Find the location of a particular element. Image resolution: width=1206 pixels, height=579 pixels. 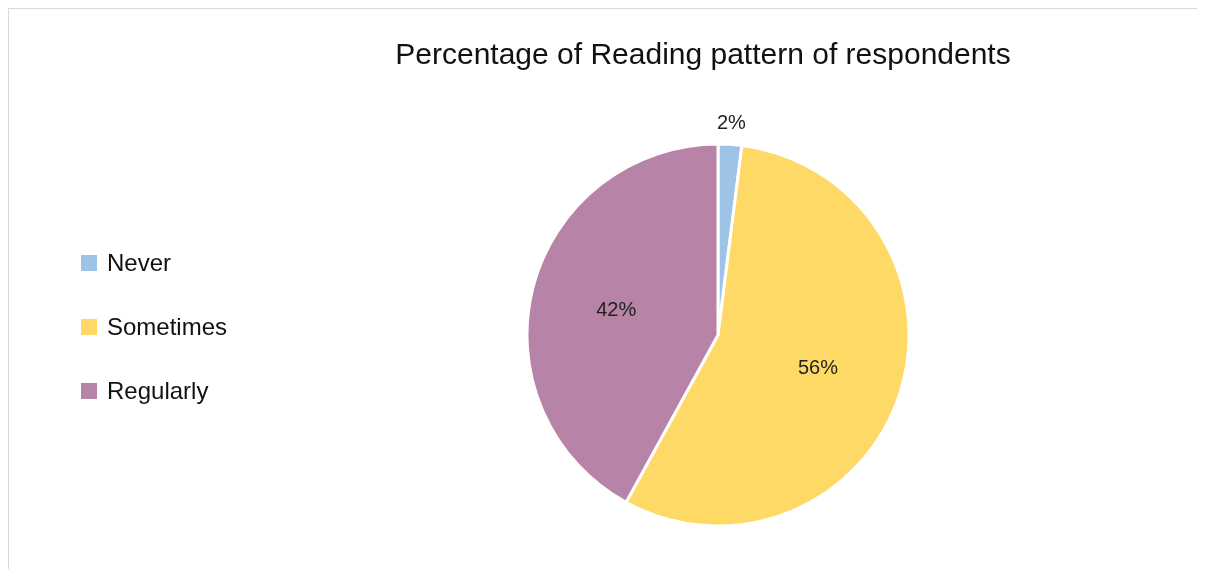

legend-label: Sometimes is located at coordinates (167, 327).